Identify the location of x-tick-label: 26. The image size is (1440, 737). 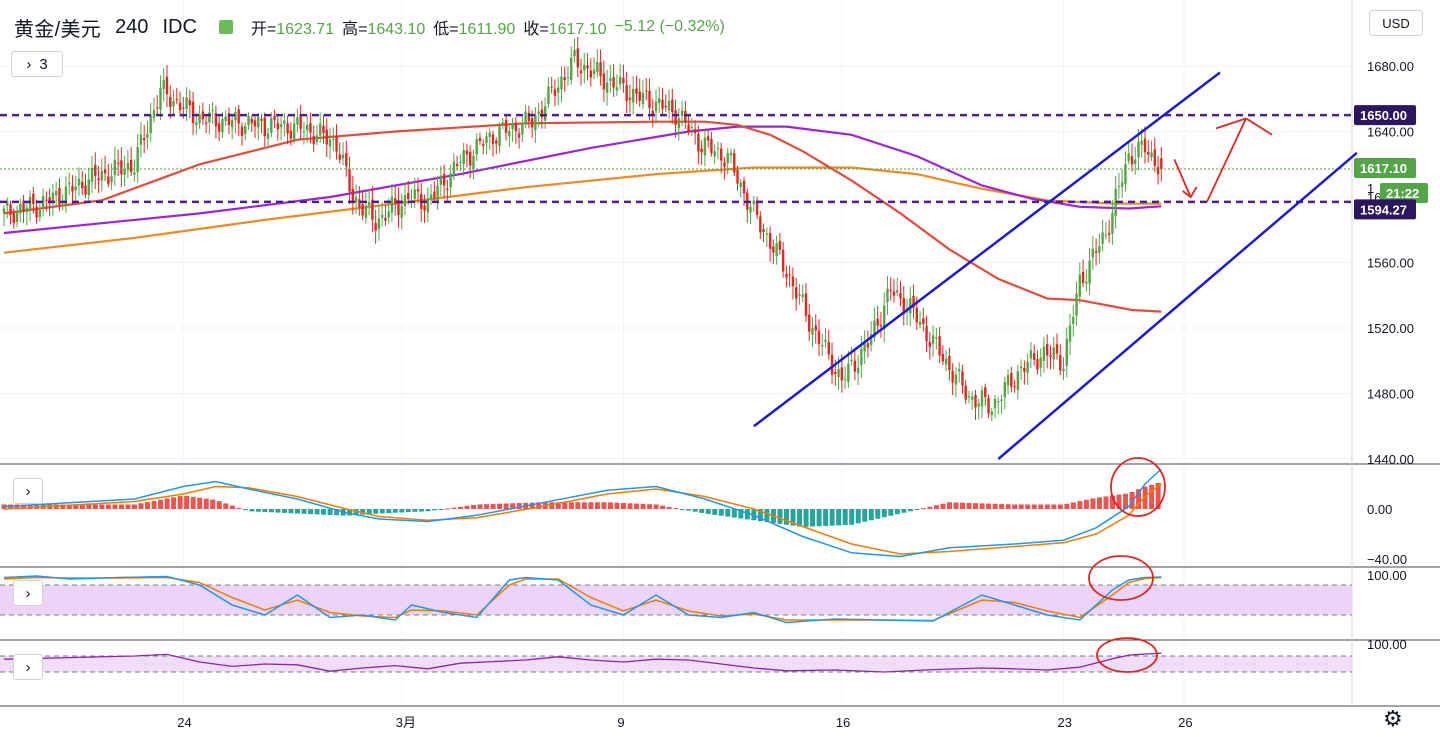
(1185, 722).